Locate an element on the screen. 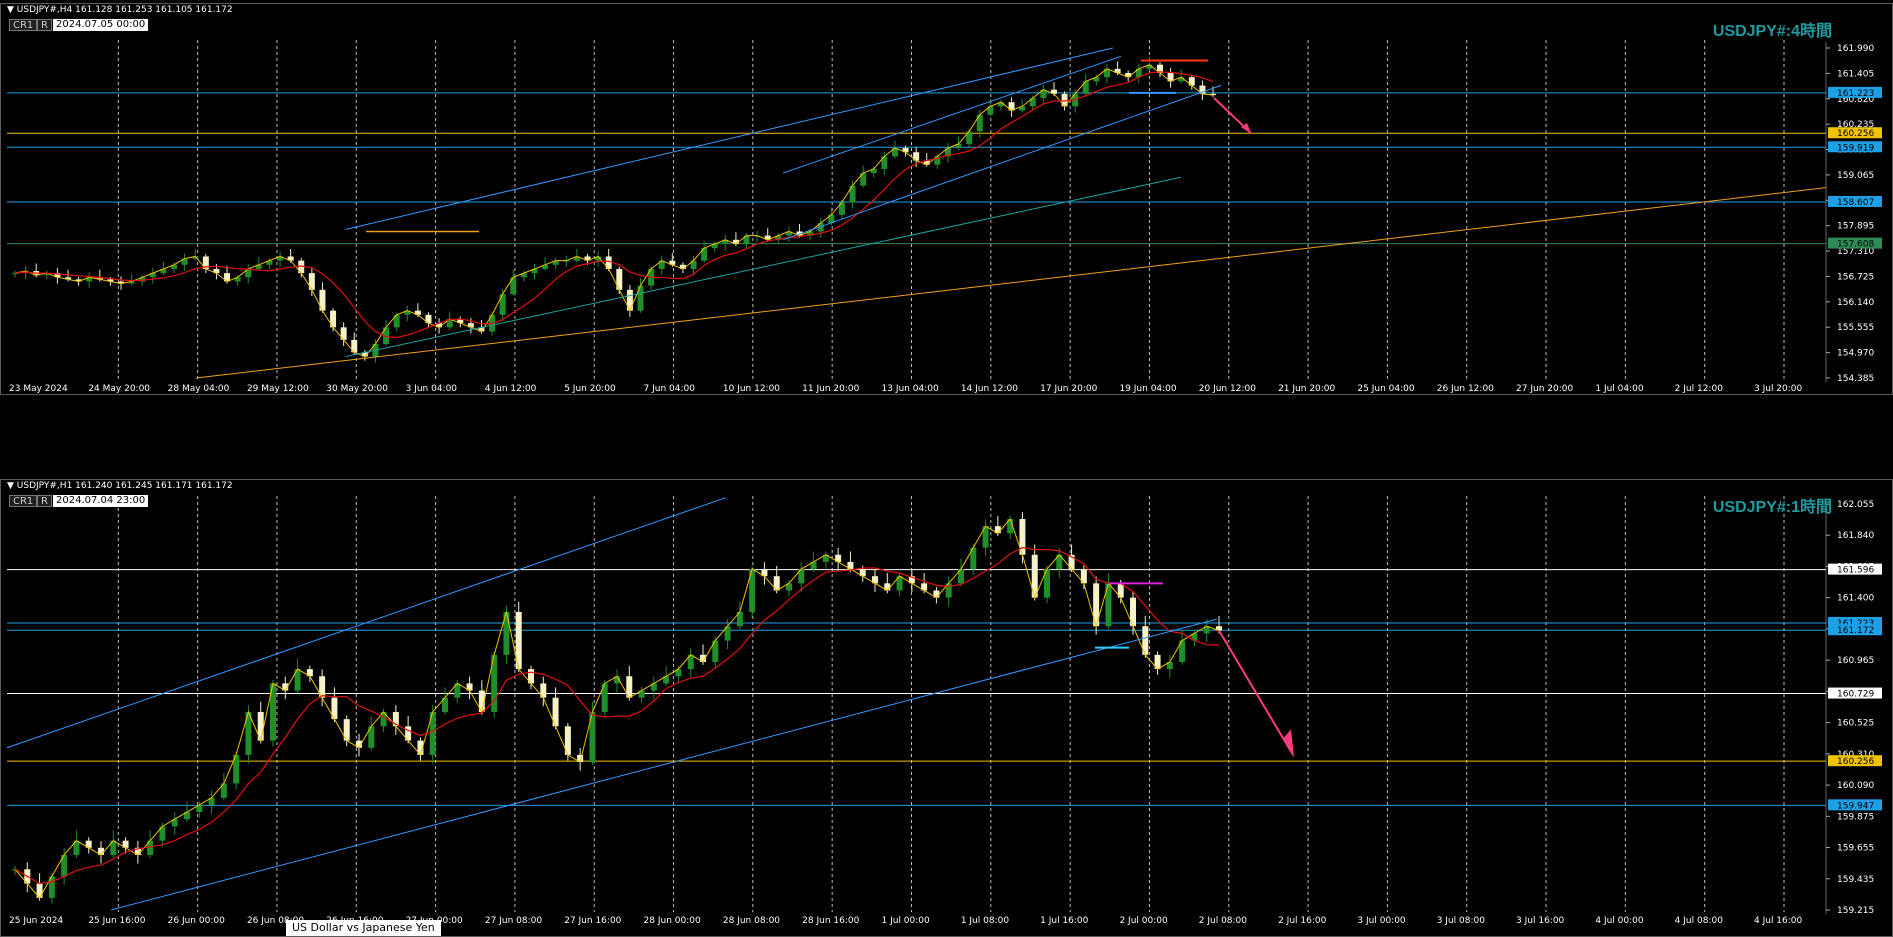 Image resolution: width=1893 pixels, height=937 pixels. x-tick-label: 26 Jun 12:00 is located at coordinates (1465, 389).